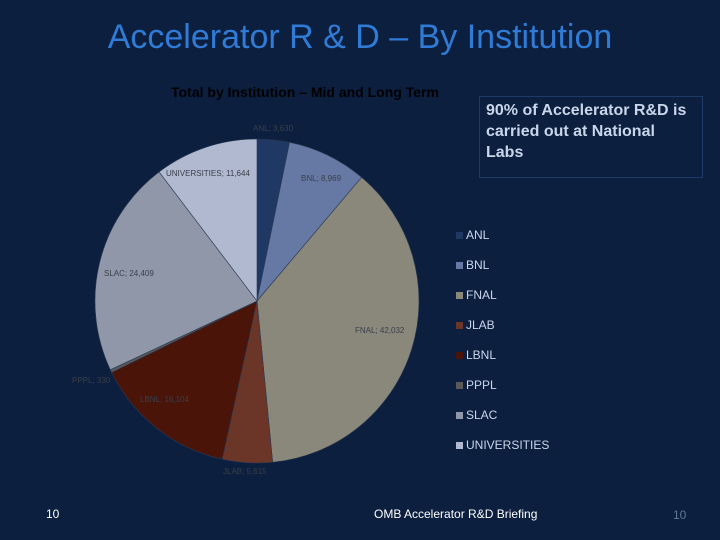 The image size is (720, 540). I want to click on data-label-universities: UNIVERSITIES; 11,644, so click(208, 173).